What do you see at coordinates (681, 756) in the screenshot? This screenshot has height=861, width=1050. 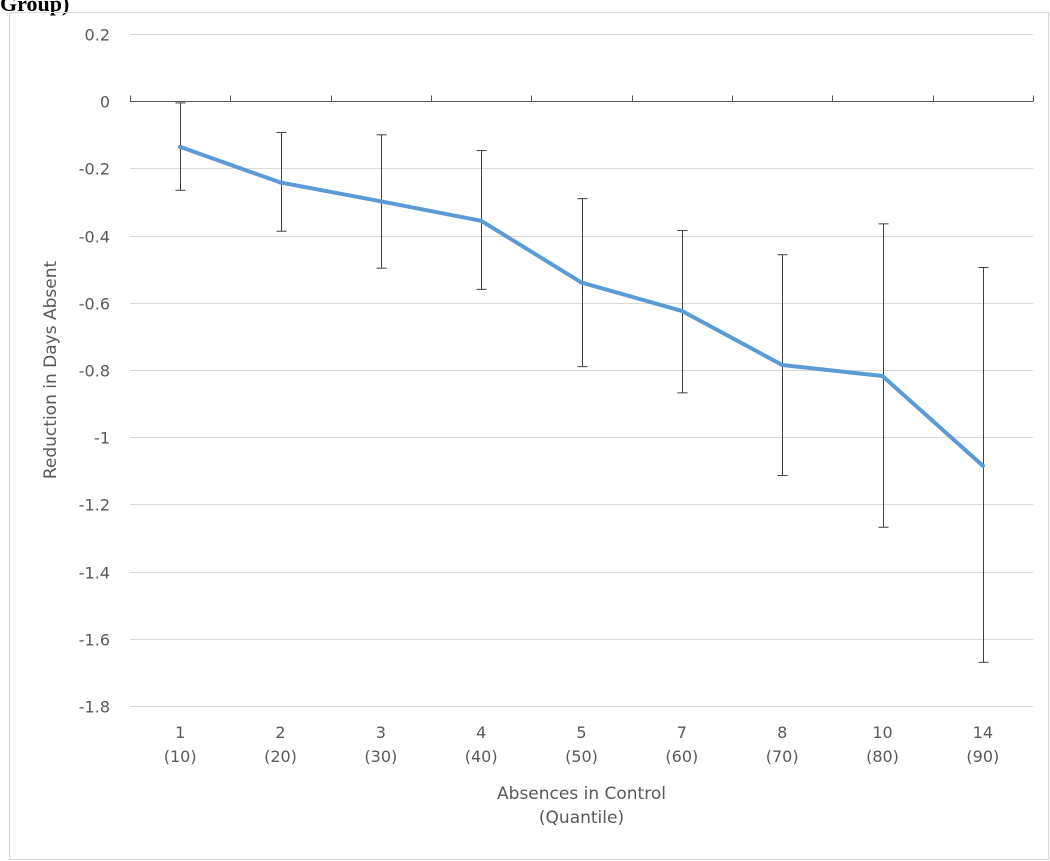 I see `x-tick-sublabel: (60)` at bounding box center [681, 756].